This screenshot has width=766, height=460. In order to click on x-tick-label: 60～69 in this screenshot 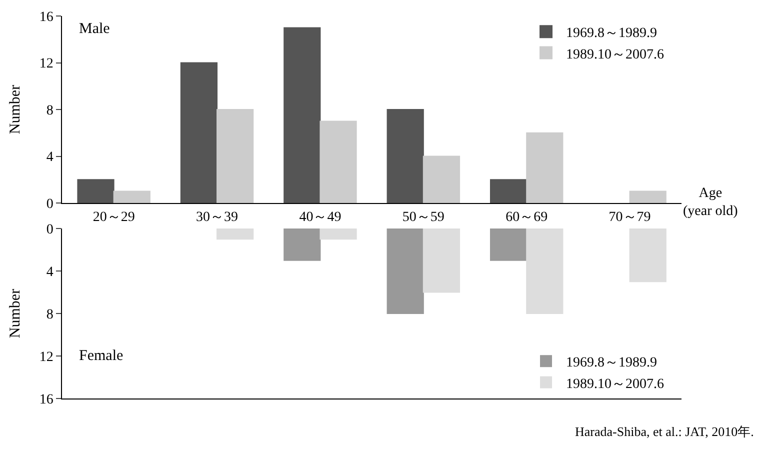, I will do `click(527, 217)`.